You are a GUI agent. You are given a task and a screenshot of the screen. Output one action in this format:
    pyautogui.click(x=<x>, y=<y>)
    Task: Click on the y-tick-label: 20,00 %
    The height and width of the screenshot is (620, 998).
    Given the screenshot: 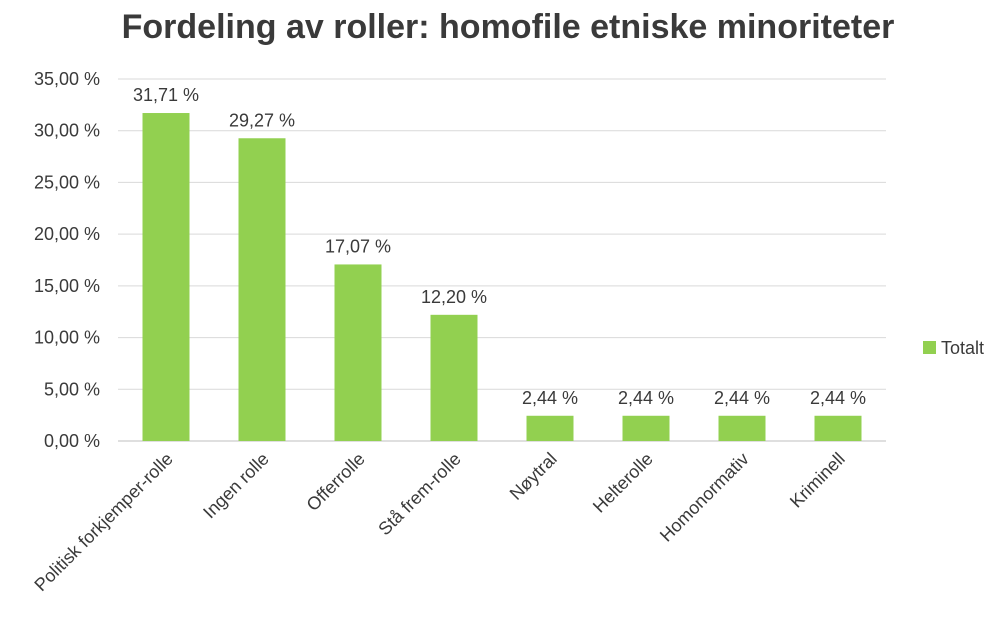 What is the action you would take?
    pyautogui.click(x=67, y=234)
    